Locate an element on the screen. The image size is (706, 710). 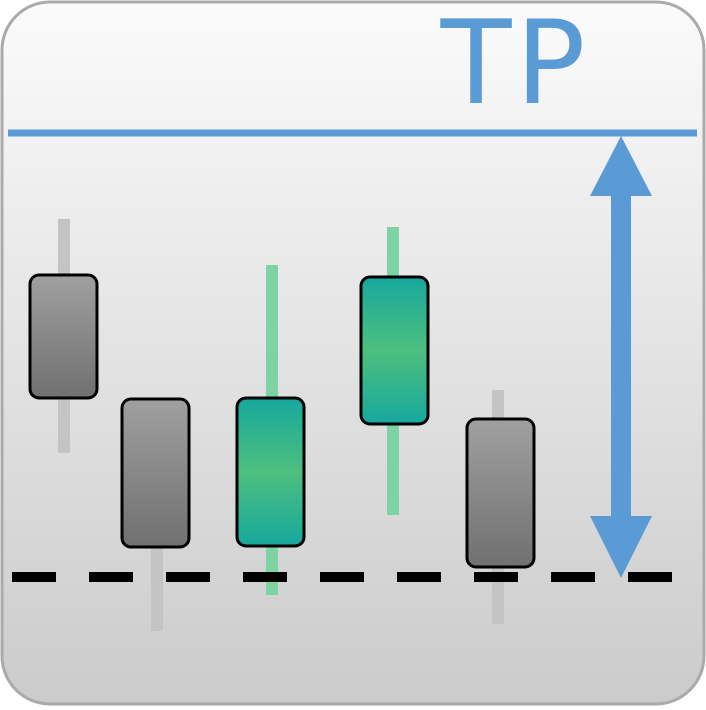
arrow-shaft is located at coordinates (621, 357).